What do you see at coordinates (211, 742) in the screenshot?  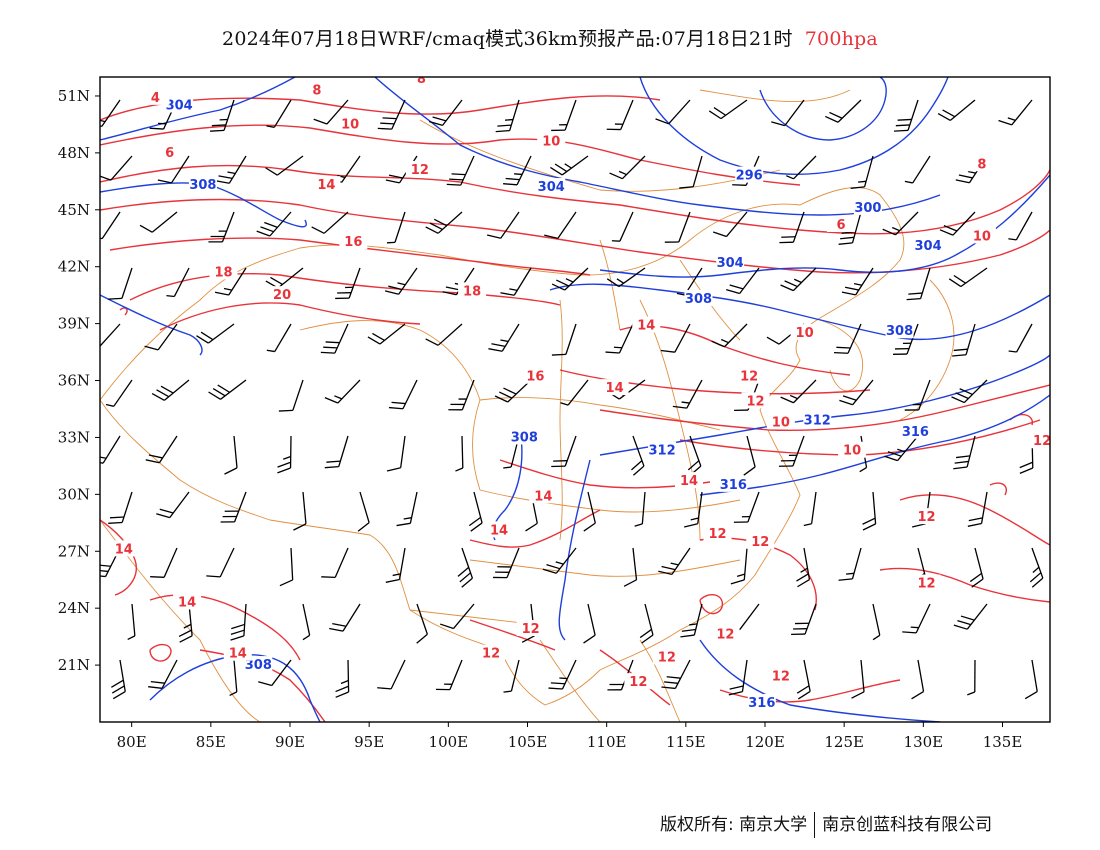 I see `lon-tick-label: 85E` at bounding box center [211, 742].